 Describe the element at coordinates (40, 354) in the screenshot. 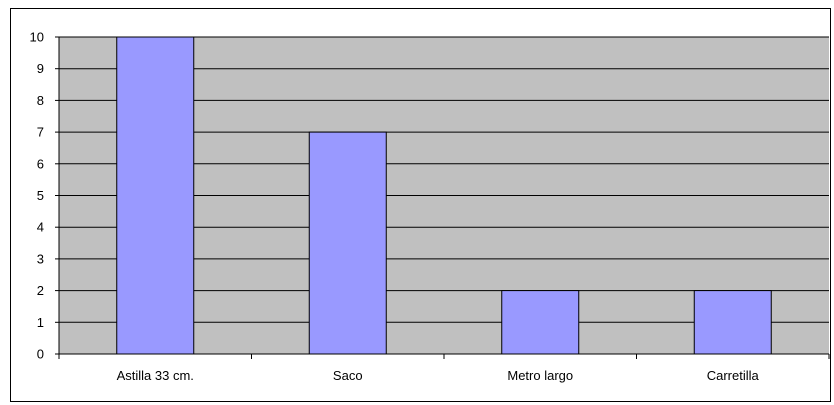

I see `y-tick-label: 0` at that location.